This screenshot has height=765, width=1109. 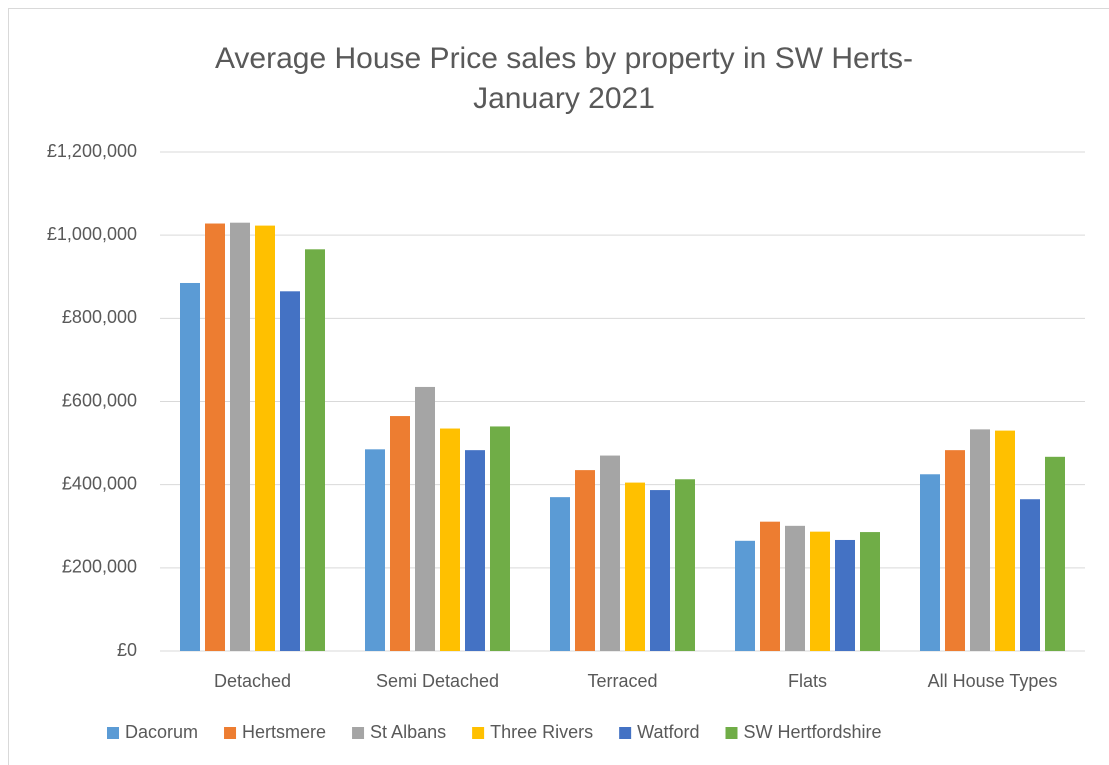 I want to click on y-tick-label: £0, so click(x=127, y=650).